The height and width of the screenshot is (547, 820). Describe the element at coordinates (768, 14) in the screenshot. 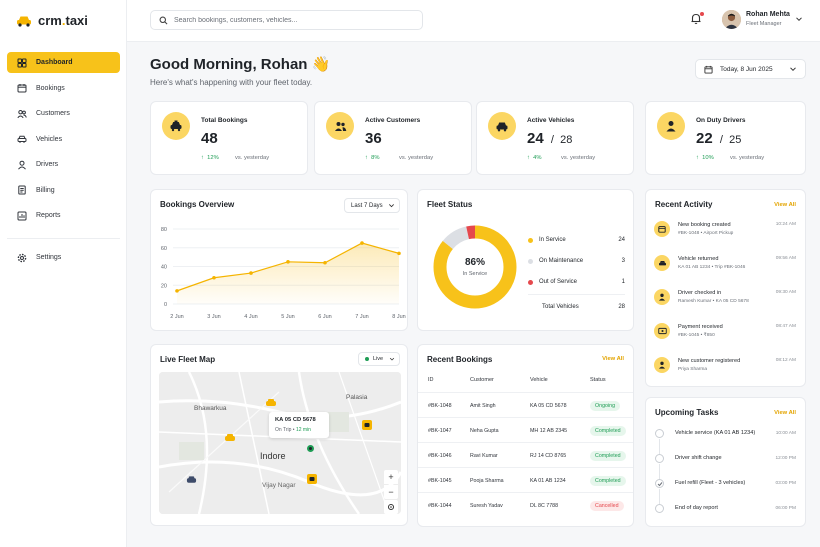

I see `user-name: Rohan Mehta` at that location.